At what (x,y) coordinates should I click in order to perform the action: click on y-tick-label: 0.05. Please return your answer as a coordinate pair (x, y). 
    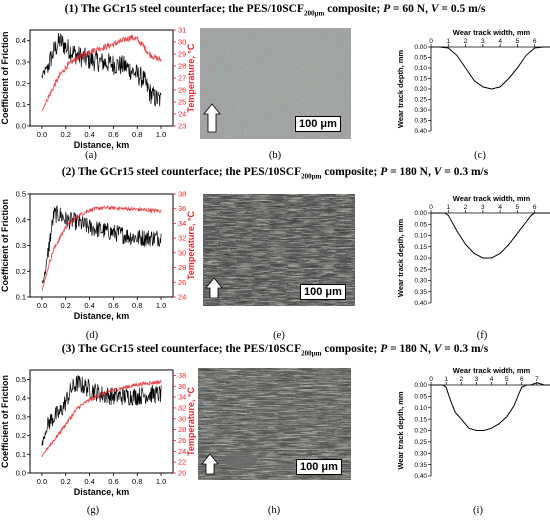
    Looking at the image, I should click on (420, 58).